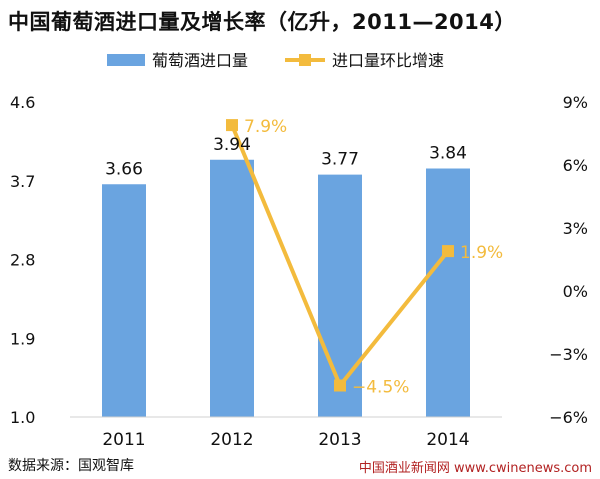  What do you see at coordinates (380, 388) in the screenshot?
I see `growth-rate-label: −4.5%` at bounding box center [380, 388].